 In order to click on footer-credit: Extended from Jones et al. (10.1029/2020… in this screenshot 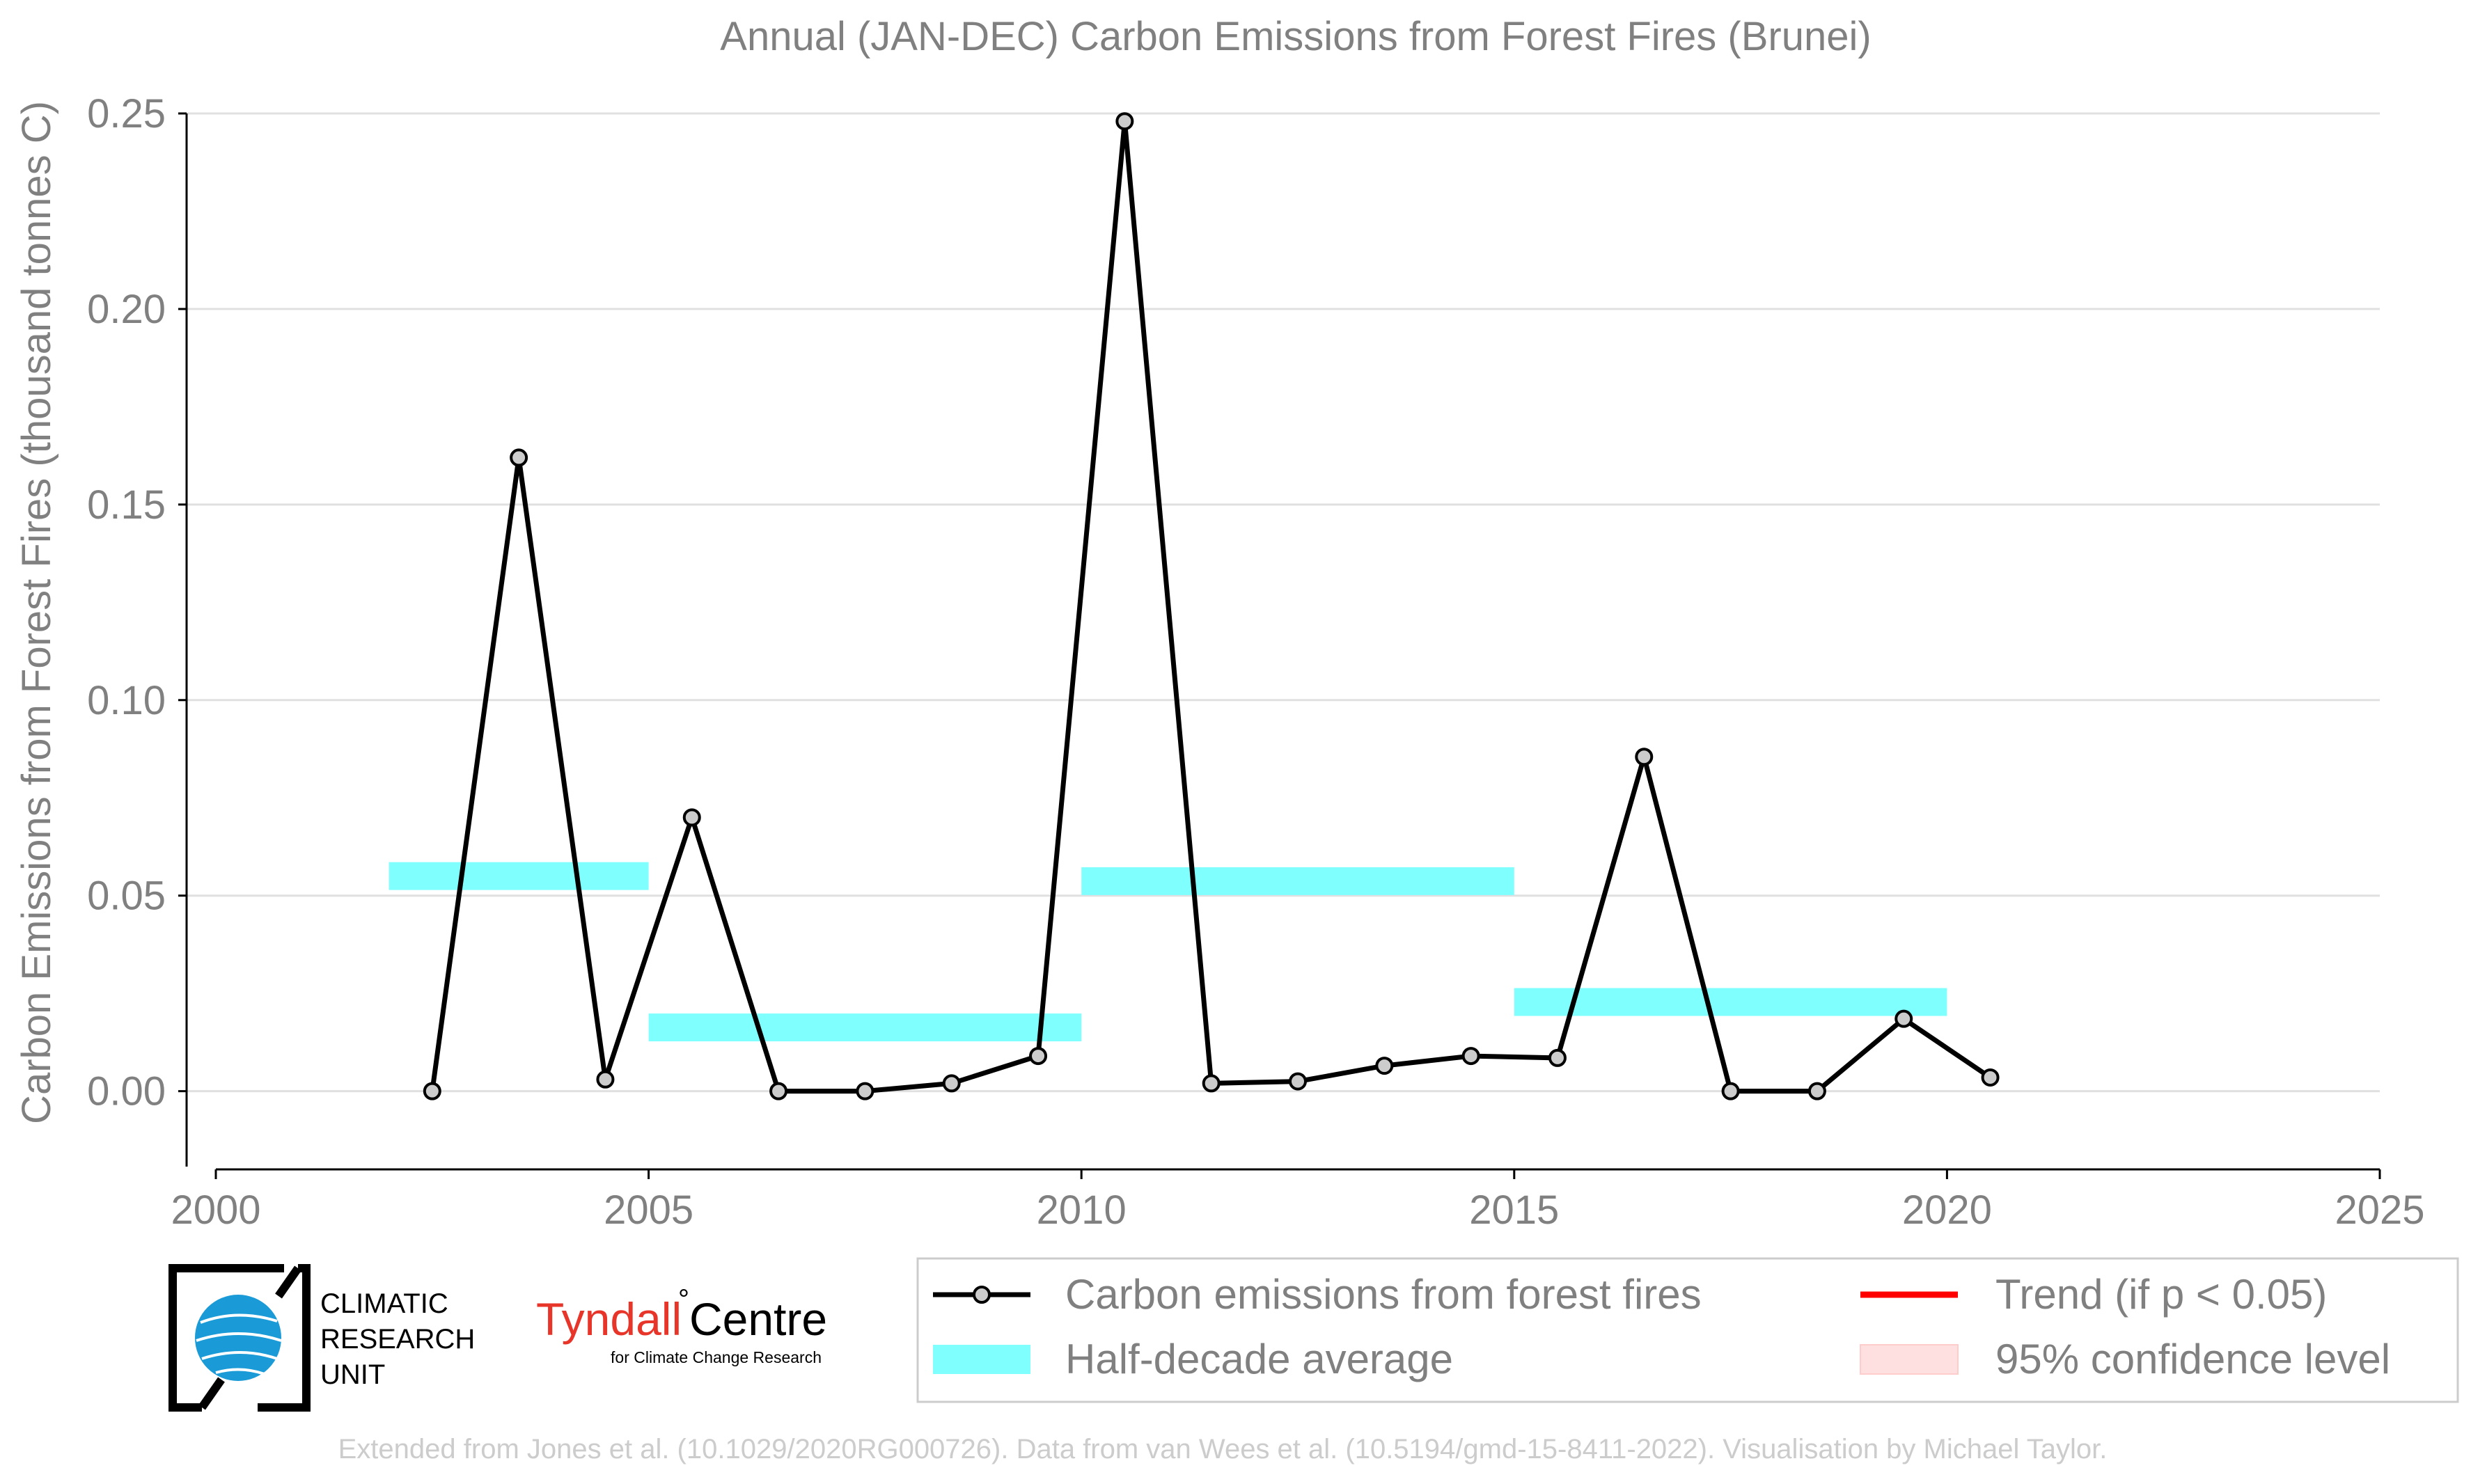, I will do `click(1223, 1450)`.